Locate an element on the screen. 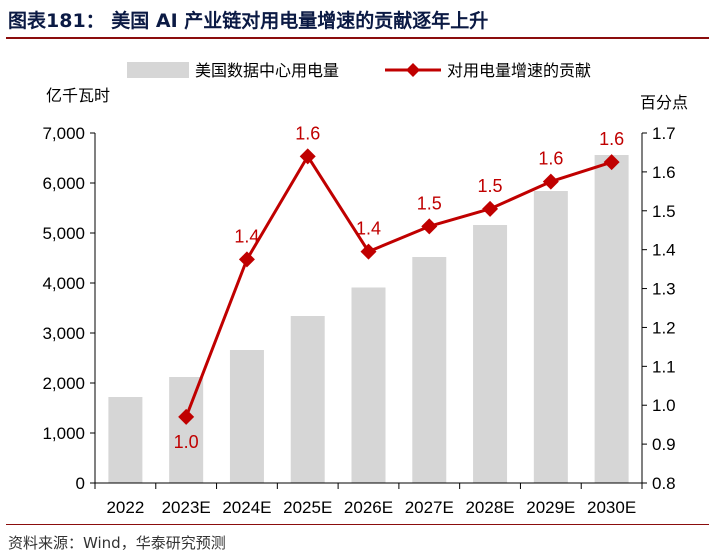 This screenshot has height=559, width=715. contribution-marker-2026E is located at coordinates (368, 251).